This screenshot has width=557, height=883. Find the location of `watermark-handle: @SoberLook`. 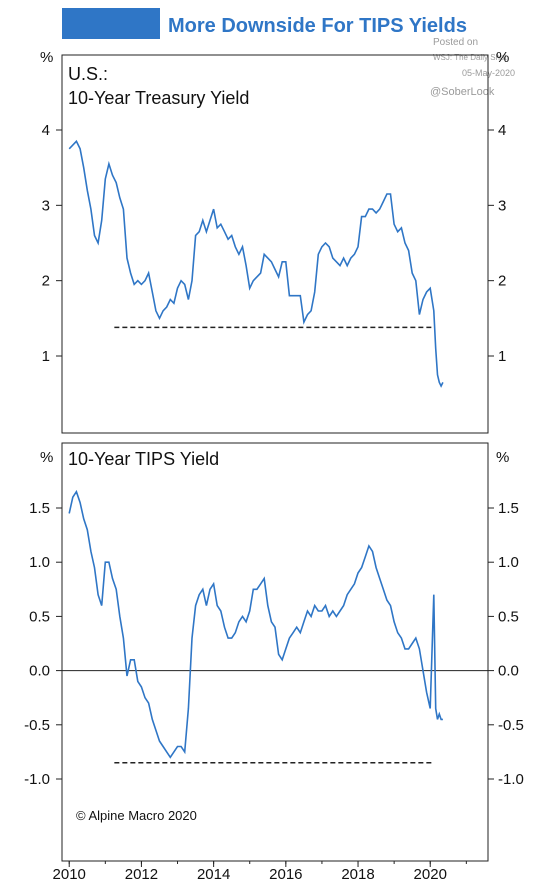

watermark-handle: @SoberLook is located at coordinates (462, 92).